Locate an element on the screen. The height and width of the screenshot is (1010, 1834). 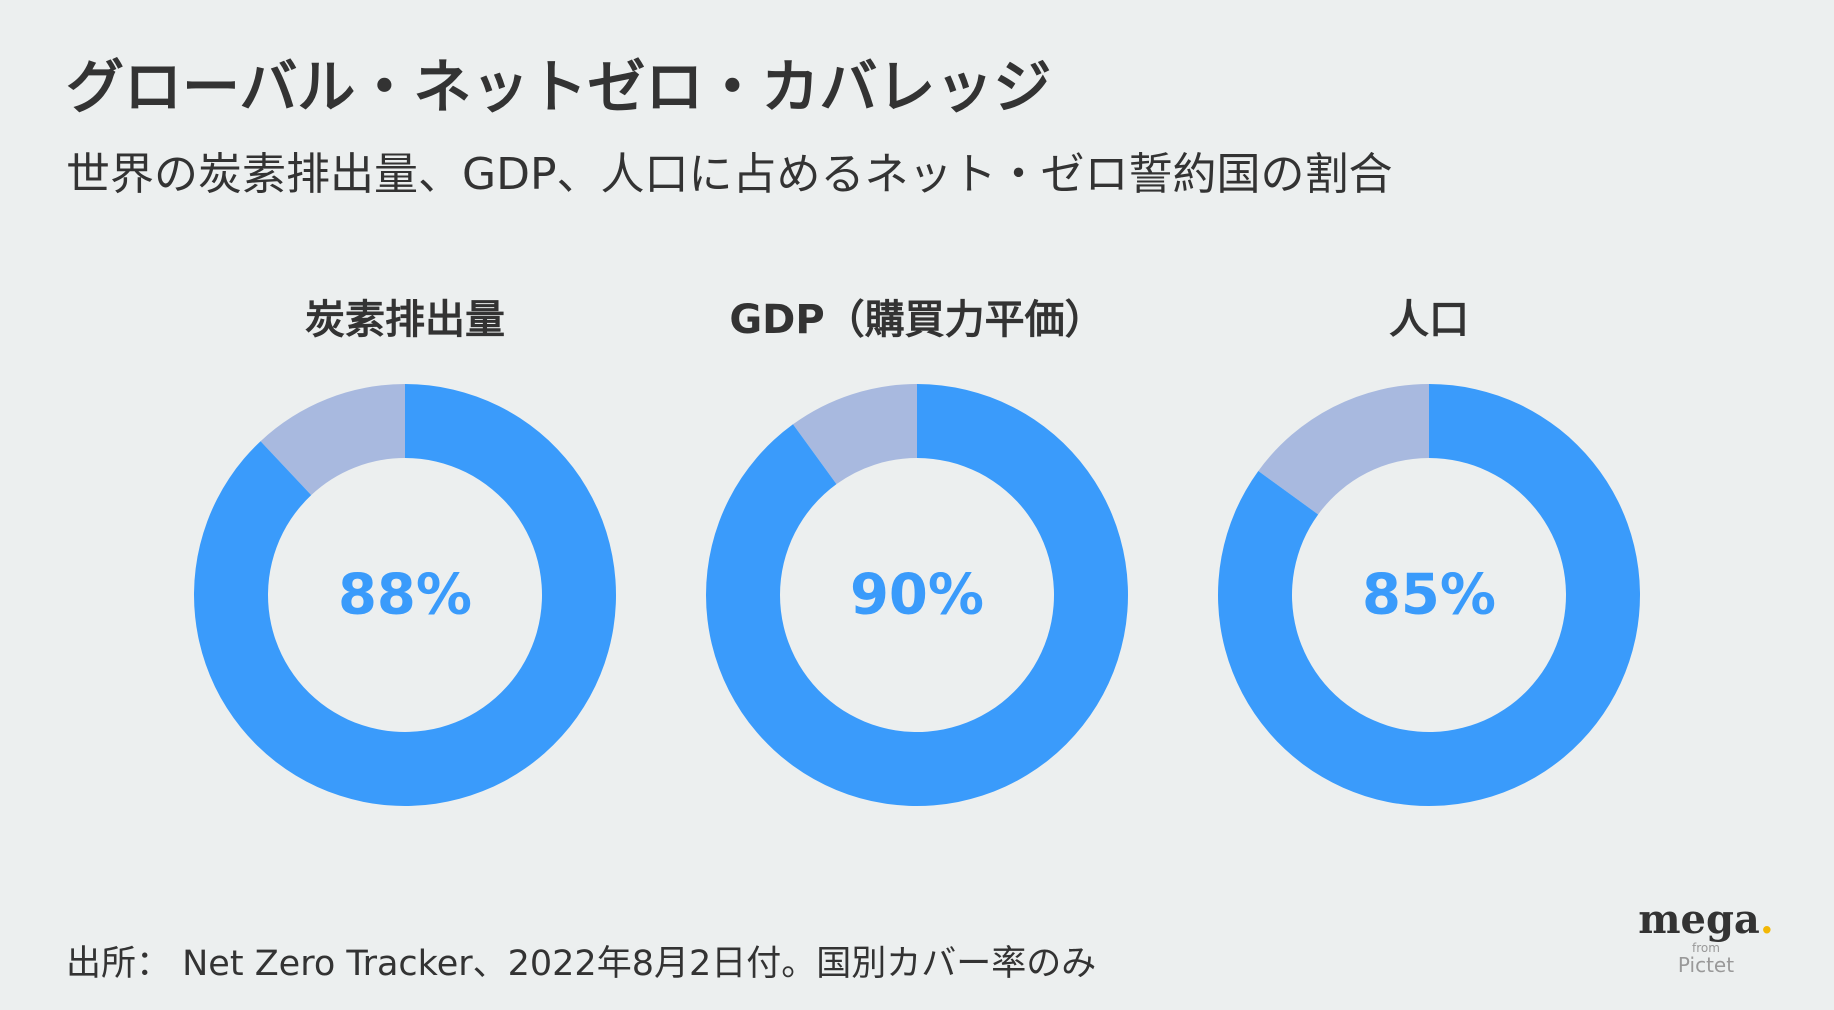
donut-svg-gdp: 90% is located at coordinates (917, 595).